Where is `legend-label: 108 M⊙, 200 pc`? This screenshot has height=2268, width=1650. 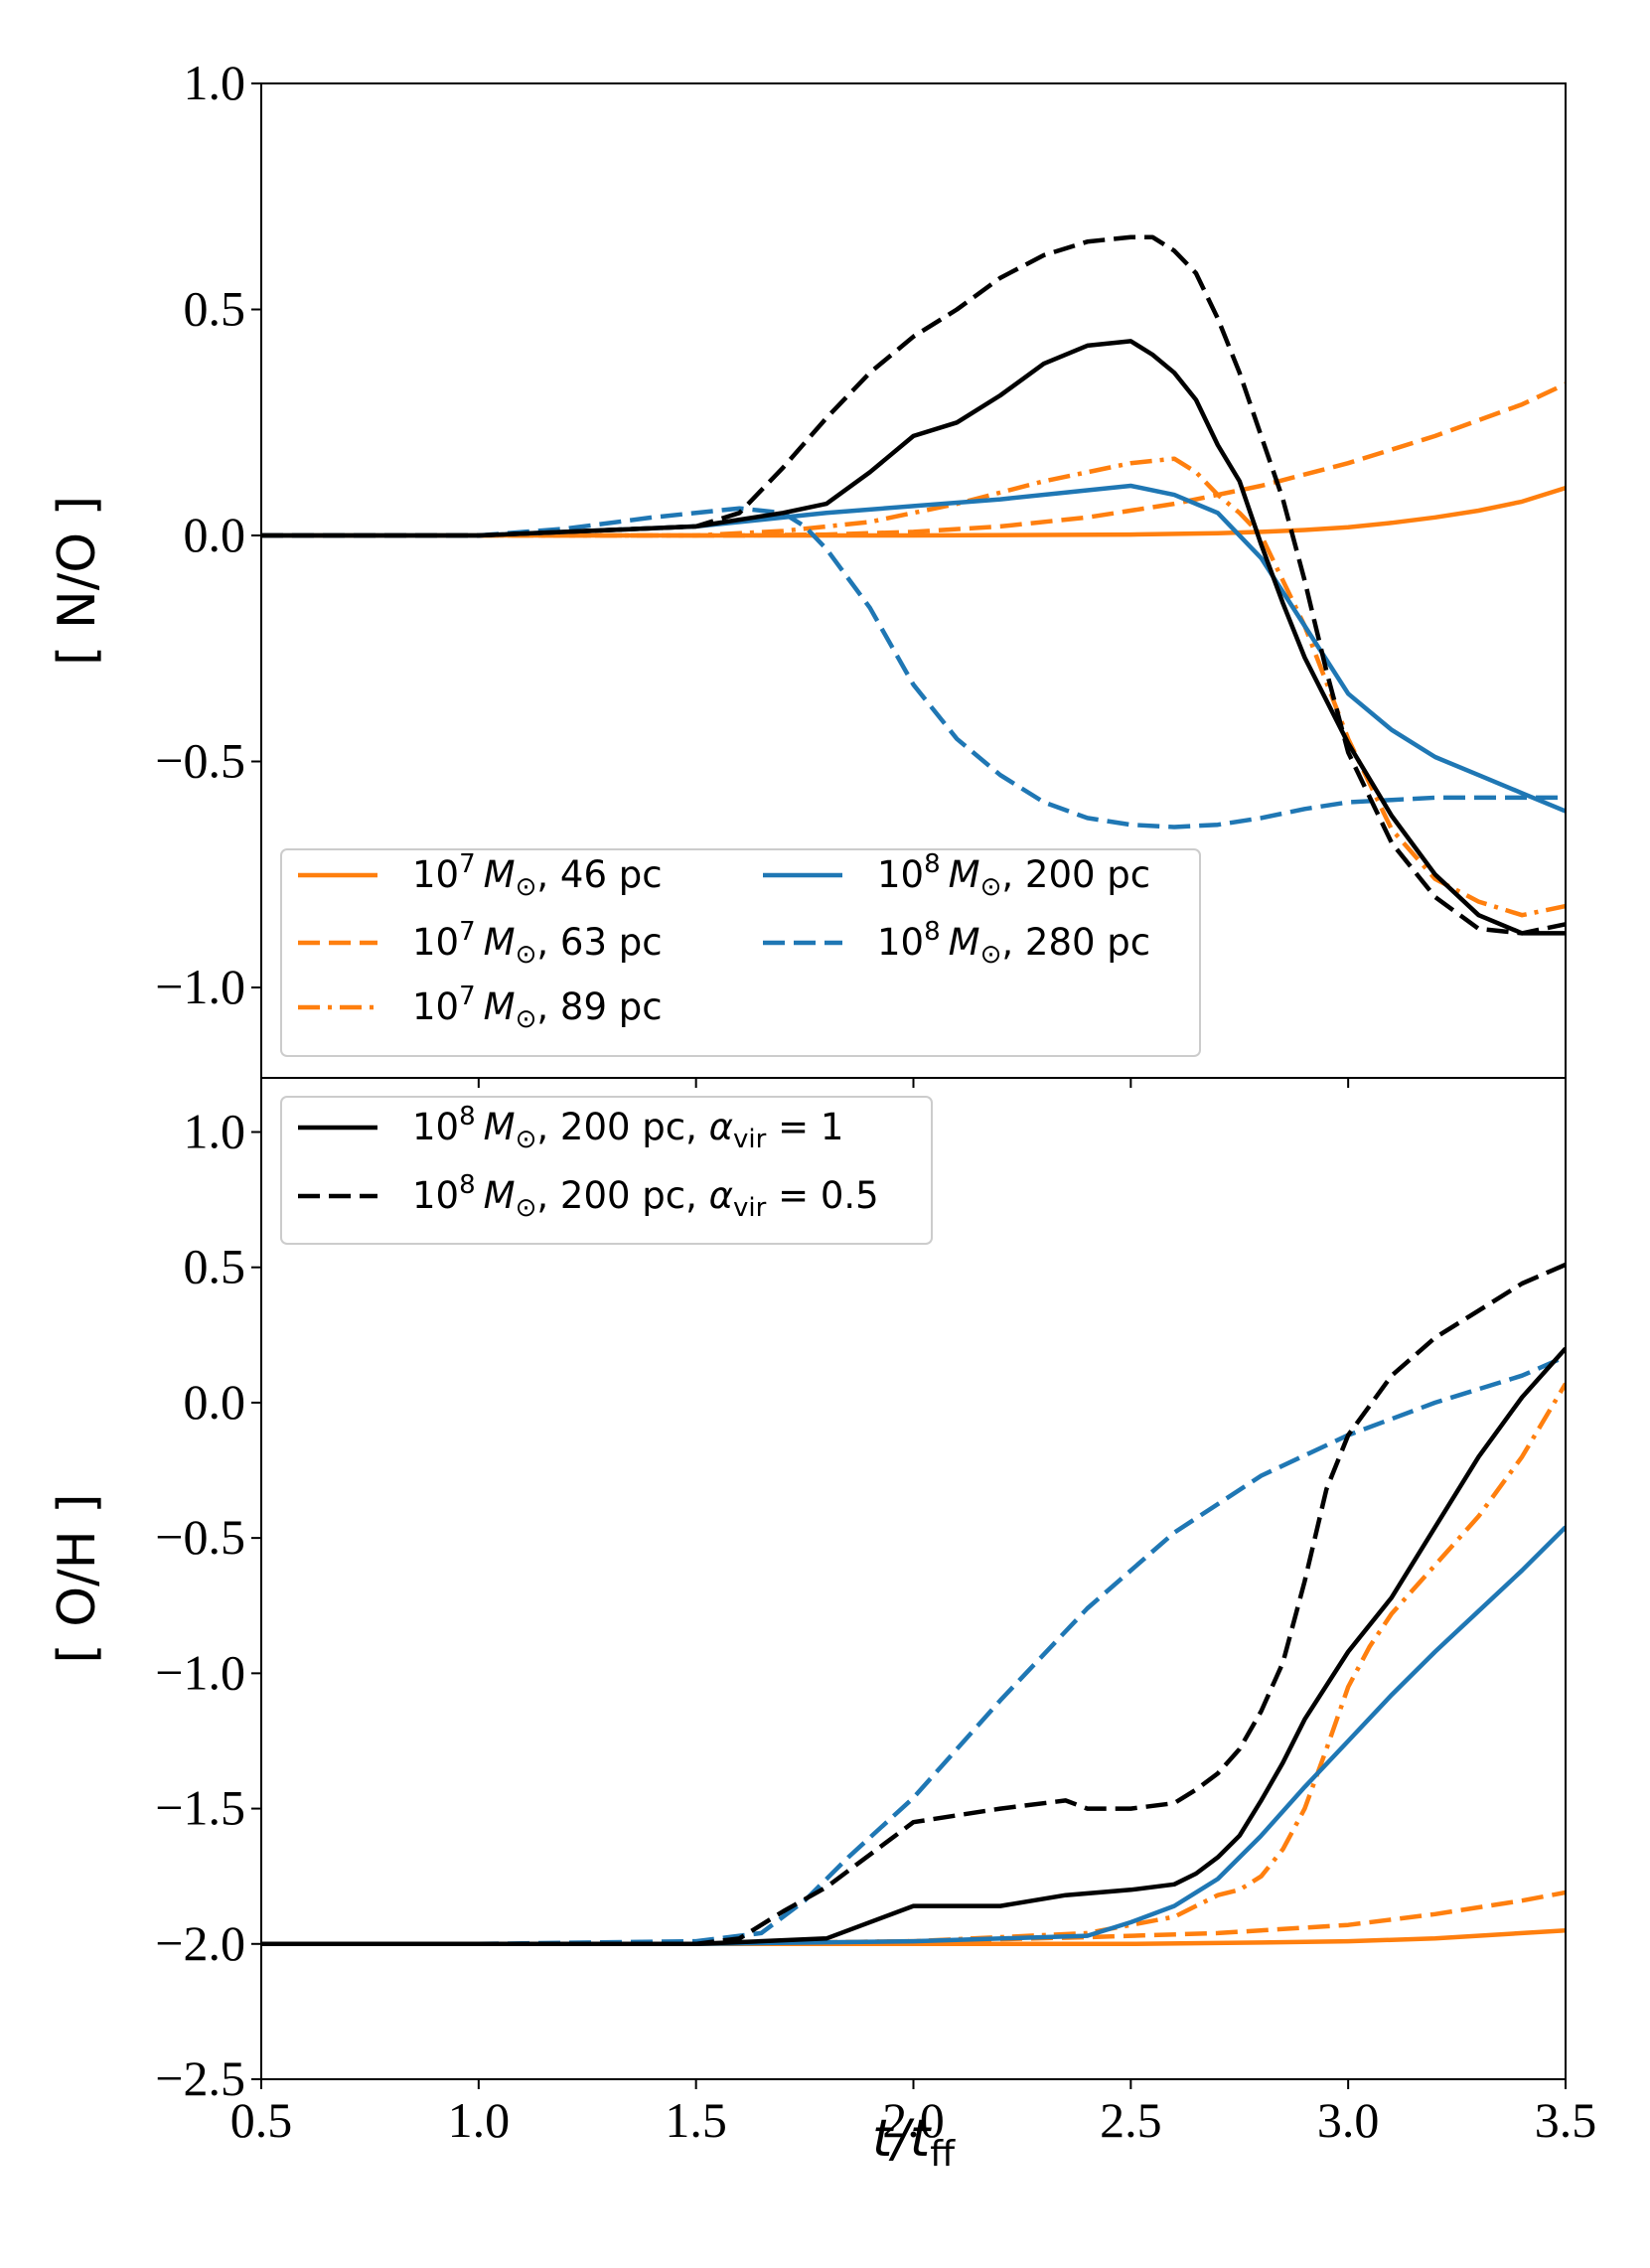
legend-label: 108 M⊙, 200 pc is located at coordinates (1013, 875).